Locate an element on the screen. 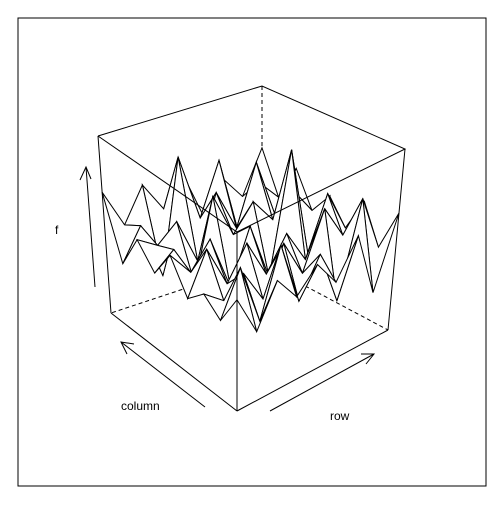 The width and height of the screenshot is (504, 509). box-front-bottom-right-edge is located at coordinates (312, 370).